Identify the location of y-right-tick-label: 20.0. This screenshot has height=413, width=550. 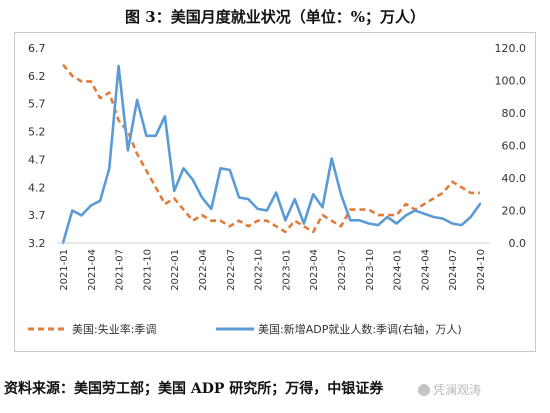
(514, 211).